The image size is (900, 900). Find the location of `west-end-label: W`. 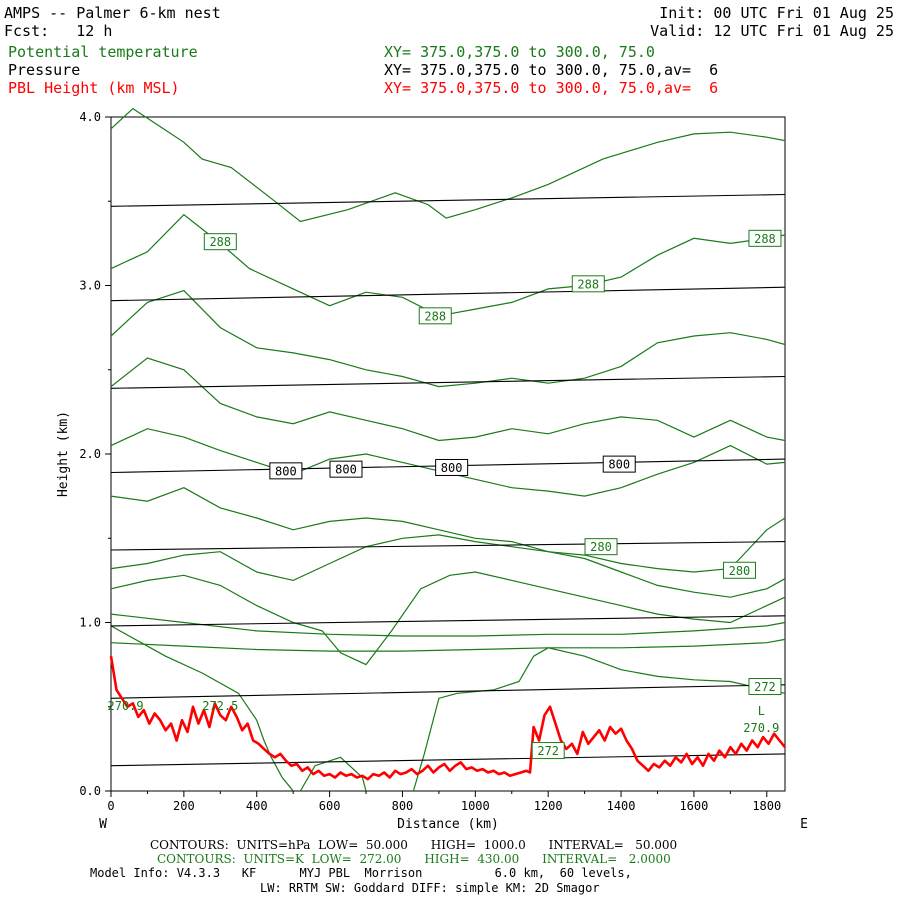

west-end-label: W is located at coordinates (103, 824).